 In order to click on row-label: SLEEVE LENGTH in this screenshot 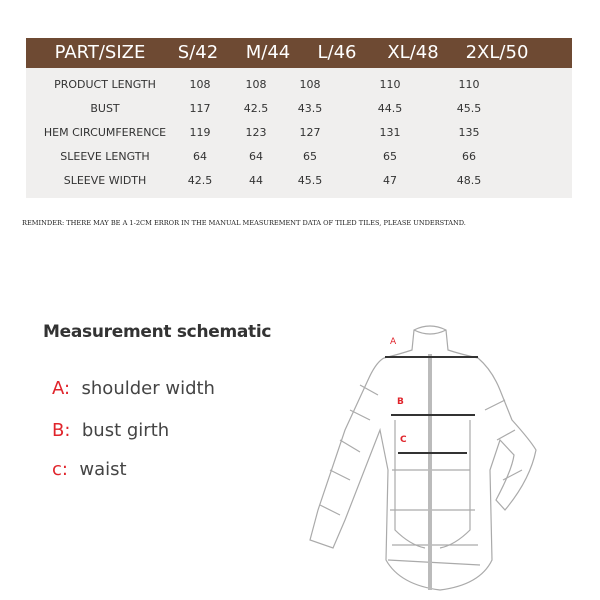, I will do `click(105, 156)`.